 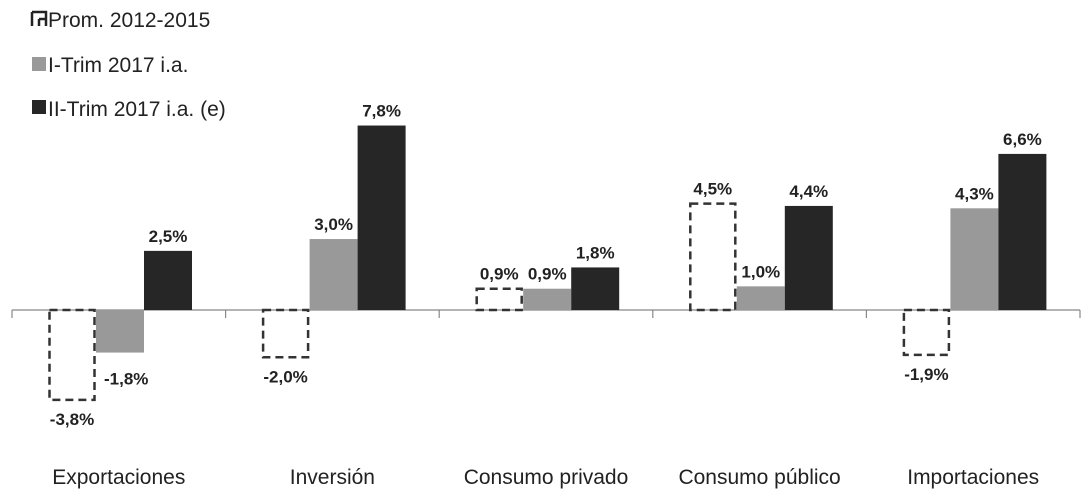 I want to click on data-label: -1,8%, so click(x=126, y=379).